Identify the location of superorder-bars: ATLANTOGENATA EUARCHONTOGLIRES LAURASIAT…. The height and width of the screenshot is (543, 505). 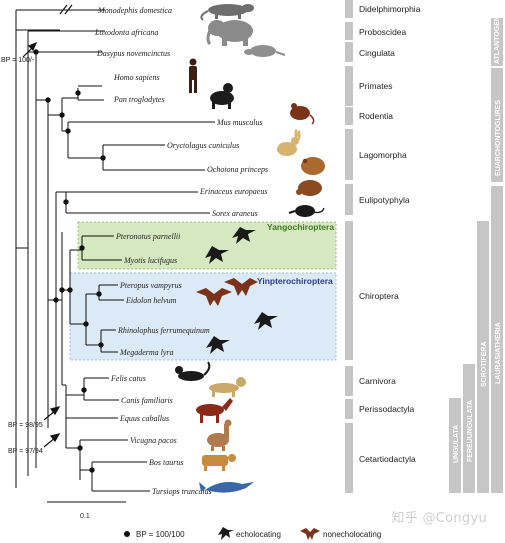
(476, 248).